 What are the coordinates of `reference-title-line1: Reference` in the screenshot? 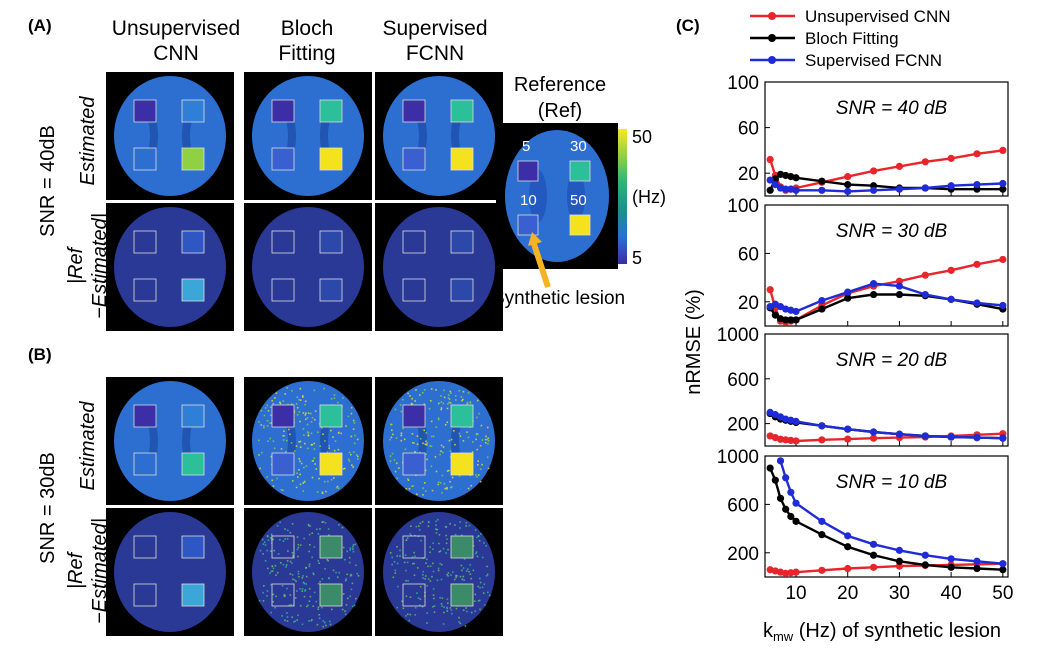 It's located at (560, 85).